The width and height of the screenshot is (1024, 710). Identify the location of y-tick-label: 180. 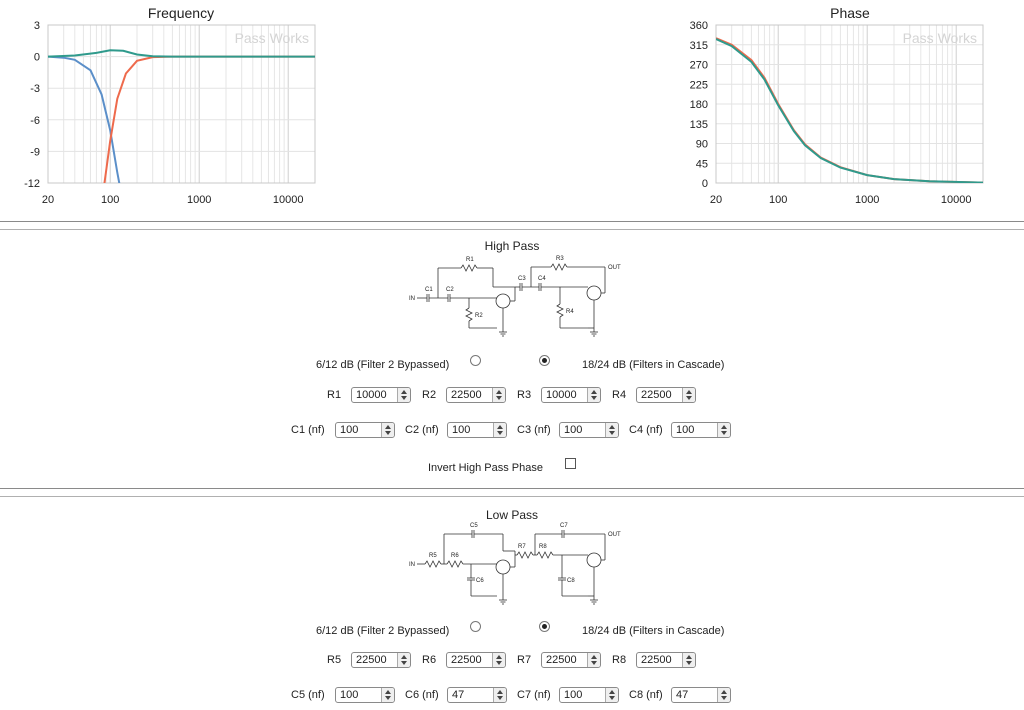
(699, 105).